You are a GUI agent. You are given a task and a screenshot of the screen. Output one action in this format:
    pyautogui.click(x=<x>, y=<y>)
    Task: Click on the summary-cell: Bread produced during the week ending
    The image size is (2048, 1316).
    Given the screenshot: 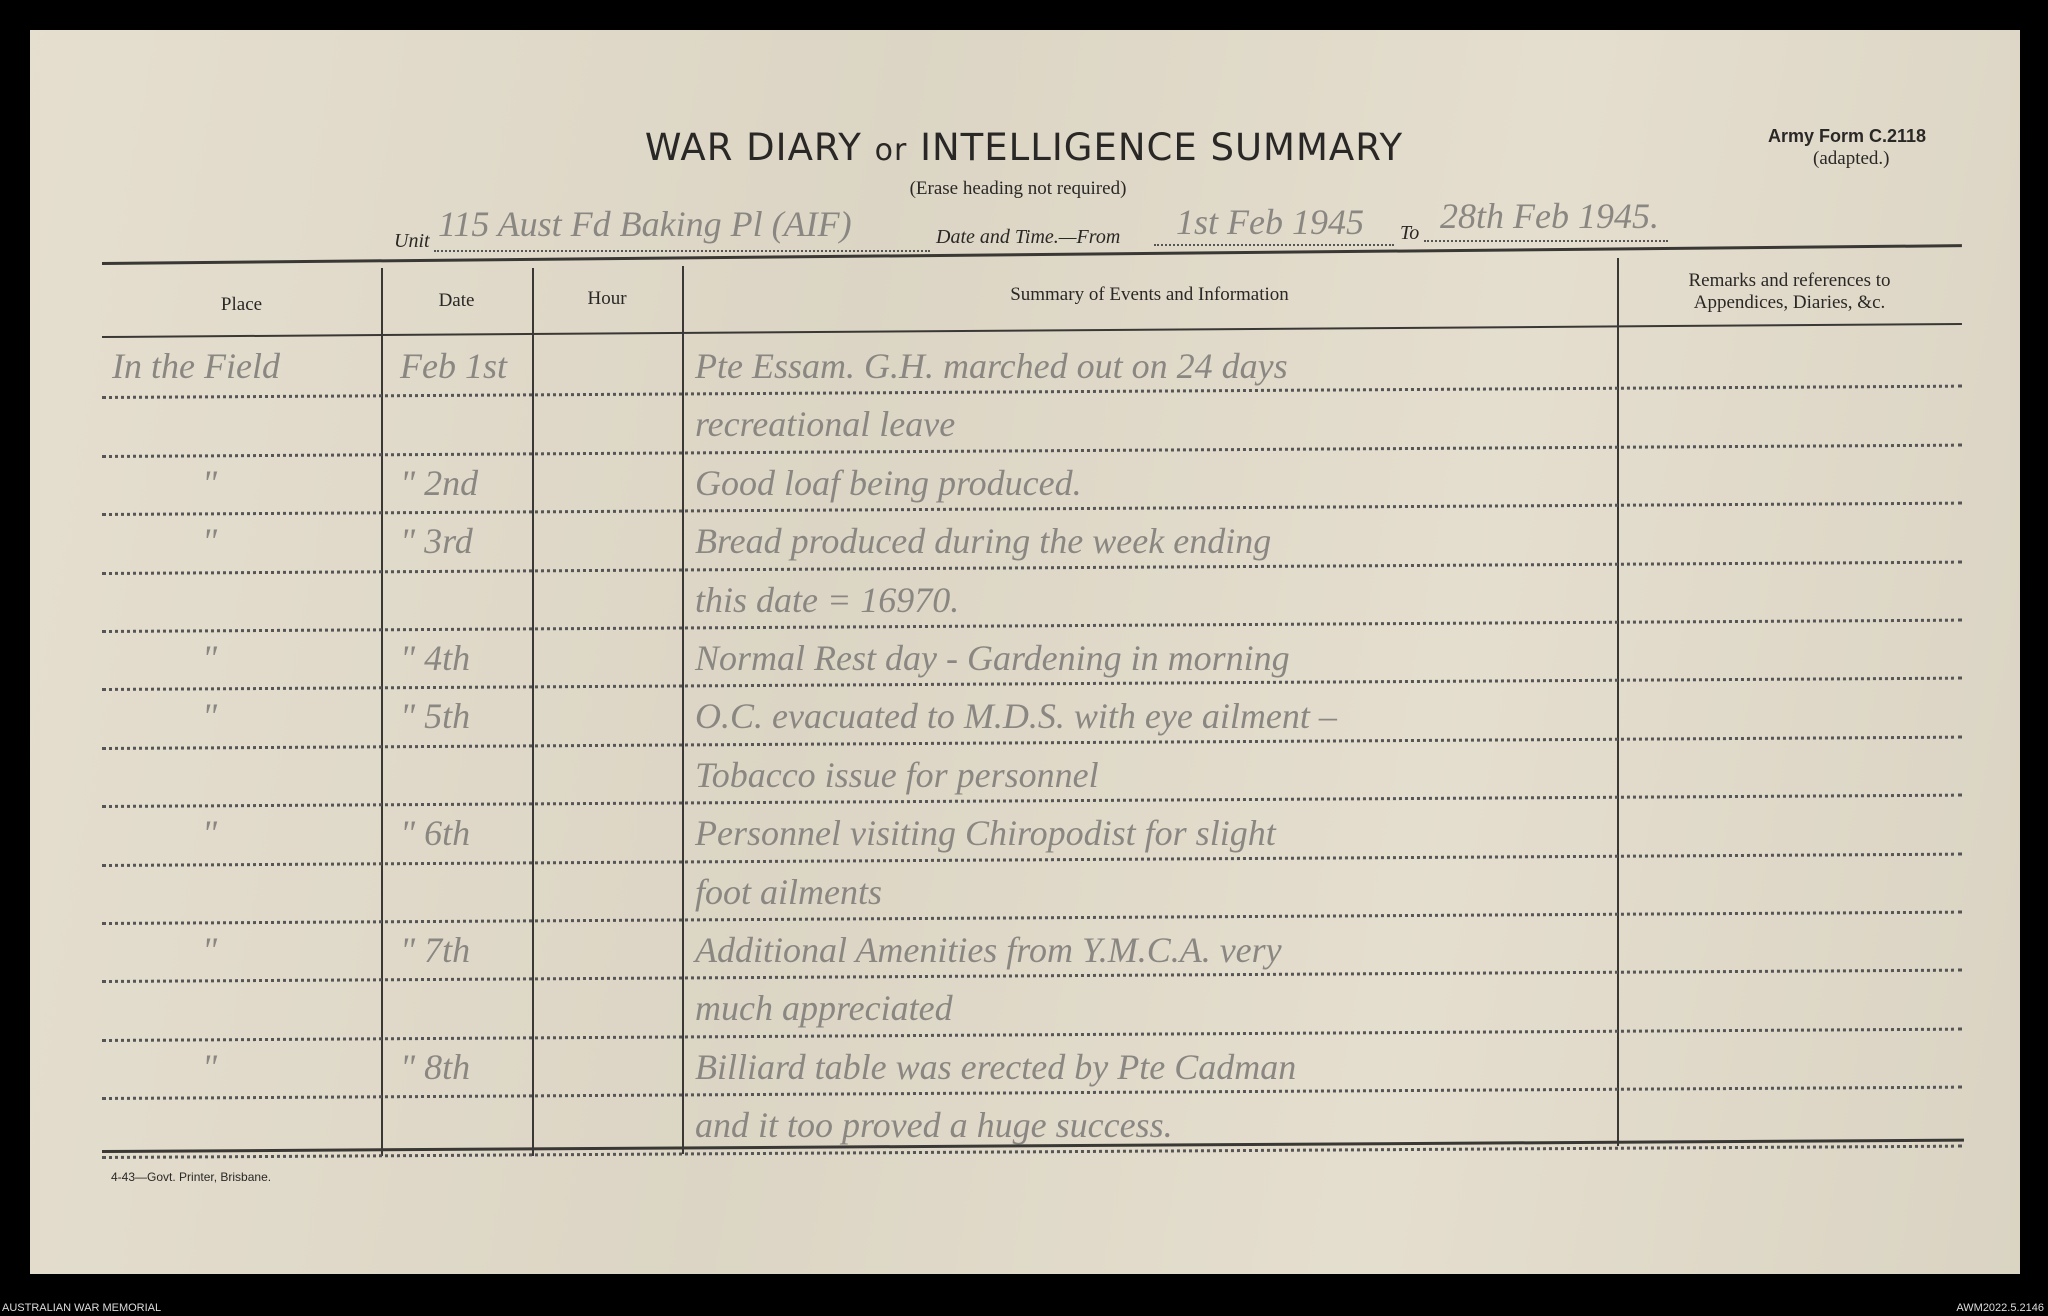 What is the action you would take?
    pyautogui.click(x=983, y=541)
    